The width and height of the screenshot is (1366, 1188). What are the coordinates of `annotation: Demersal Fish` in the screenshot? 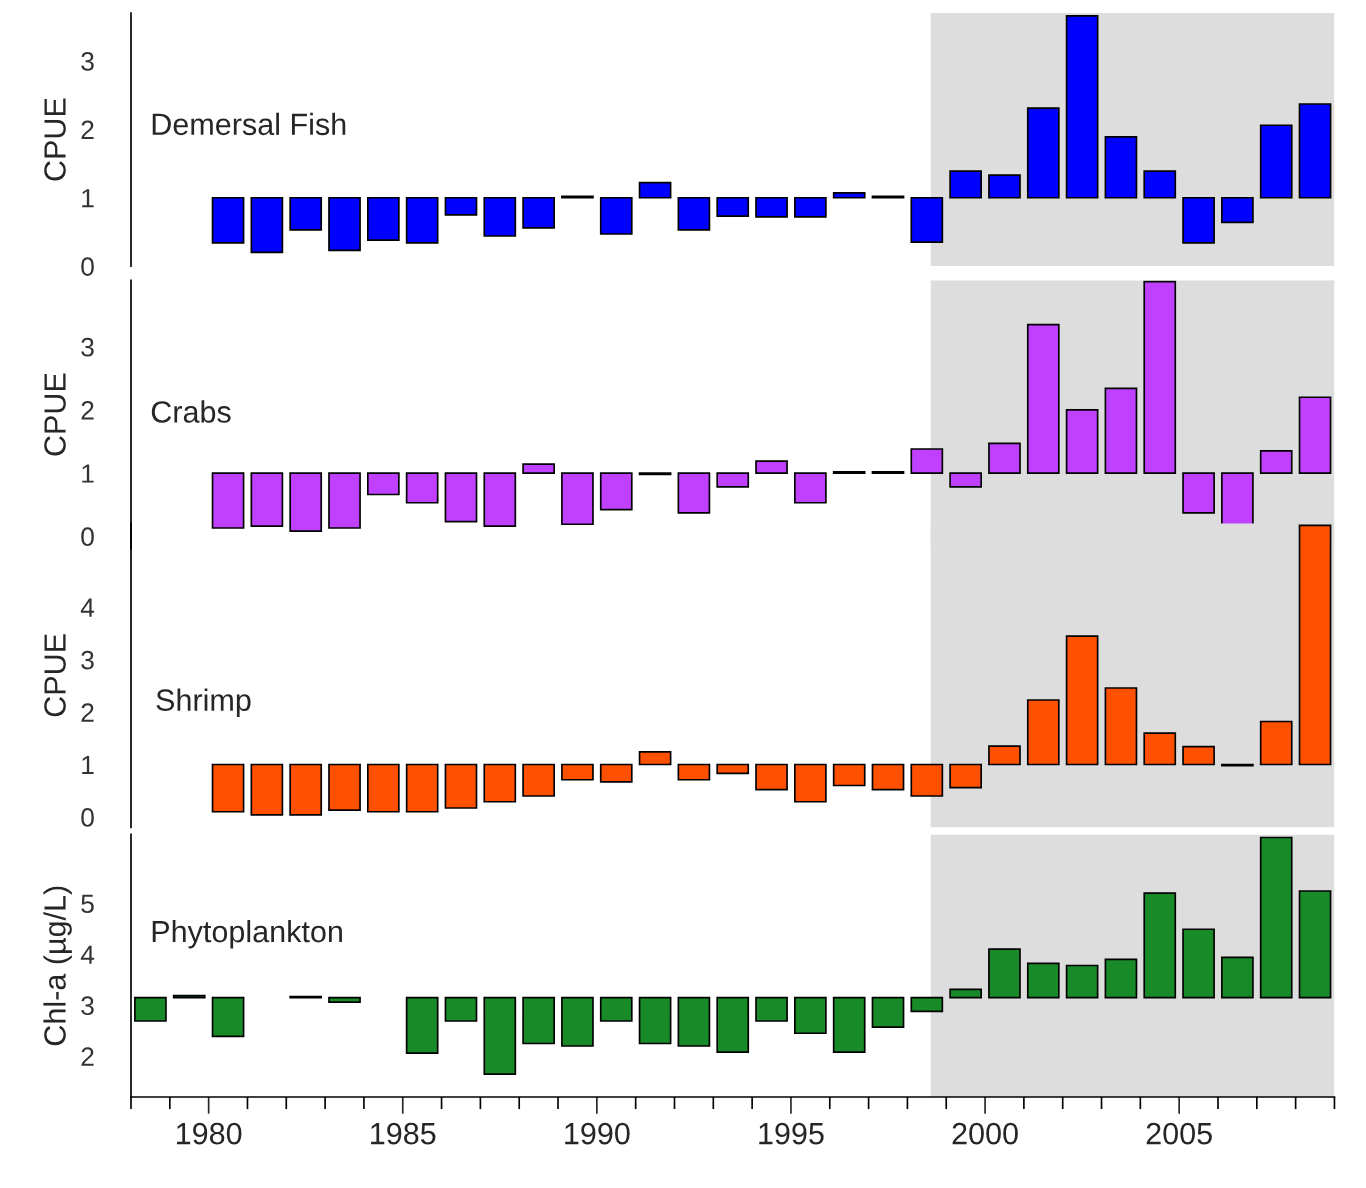 It's located at (249, 124).